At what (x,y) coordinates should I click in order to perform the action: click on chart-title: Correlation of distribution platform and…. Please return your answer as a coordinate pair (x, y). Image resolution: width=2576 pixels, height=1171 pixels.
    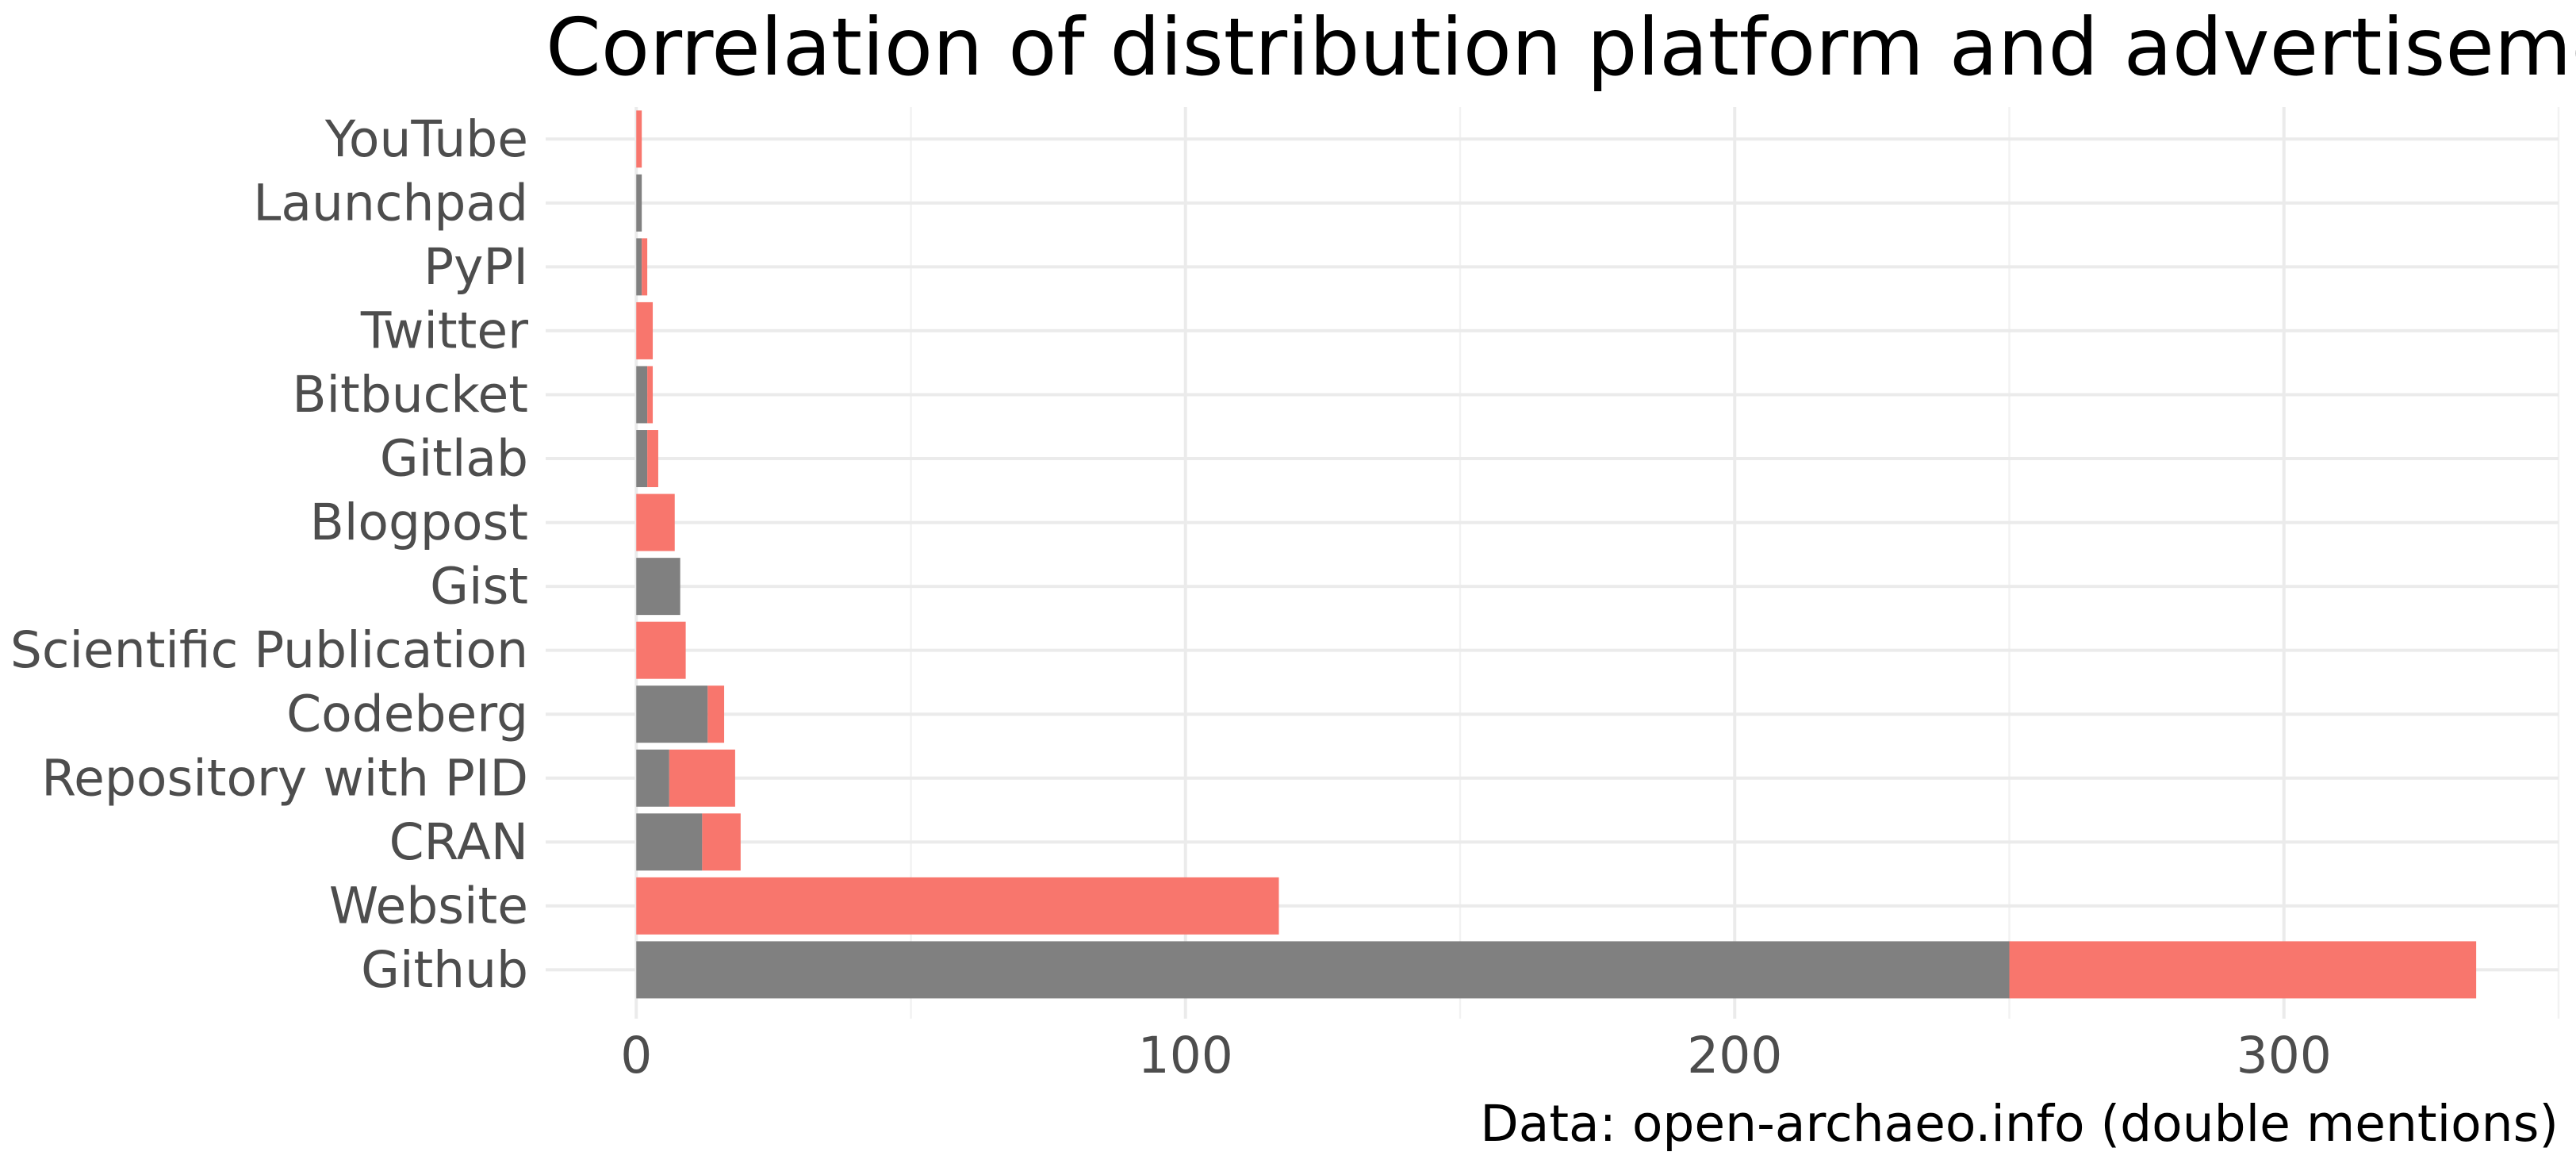
    Looking at the image, I should click on (1561, 47).